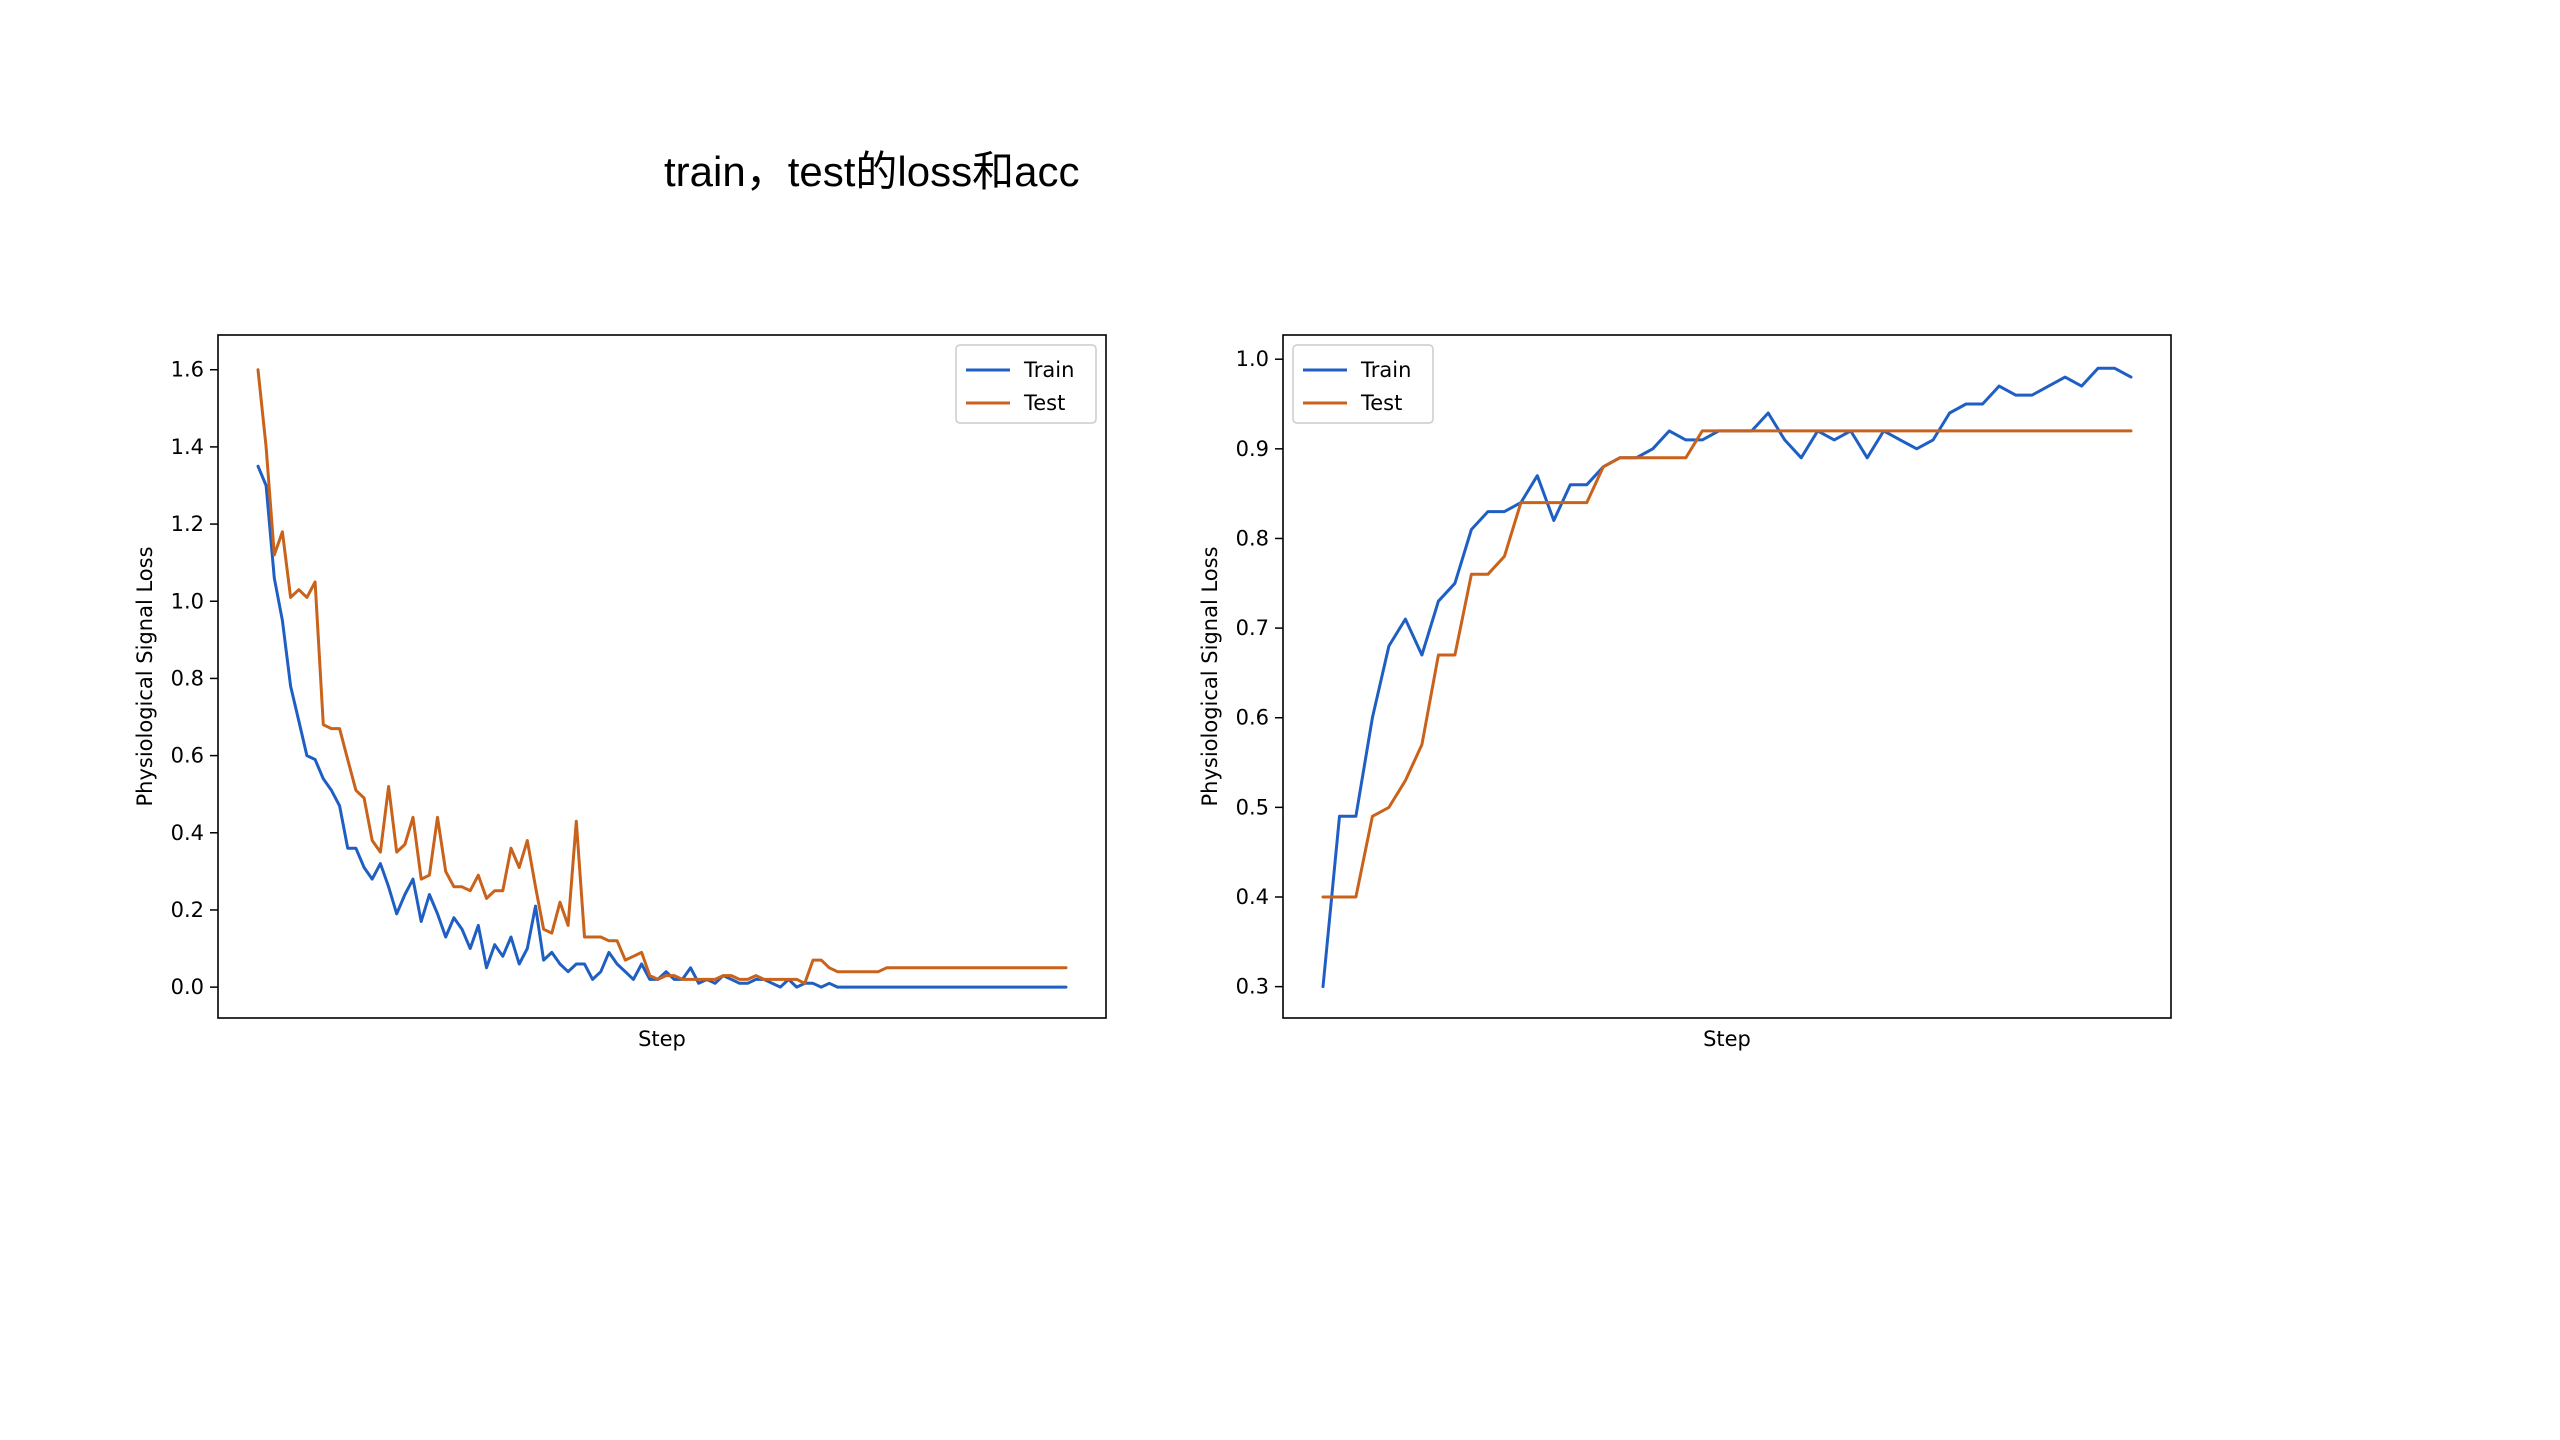 The width and height of the screenshot is (2560, 1440). I want to click on y-tick-label: 0.9, so click(1252, 449).